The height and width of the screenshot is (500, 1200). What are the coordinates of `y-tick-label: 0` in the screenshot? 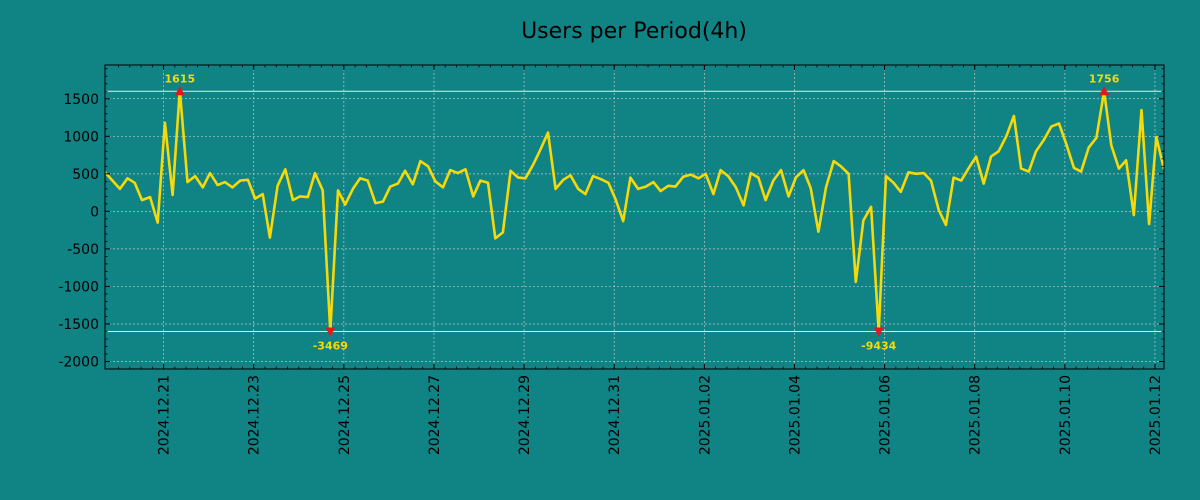 It's located at (94, 212).